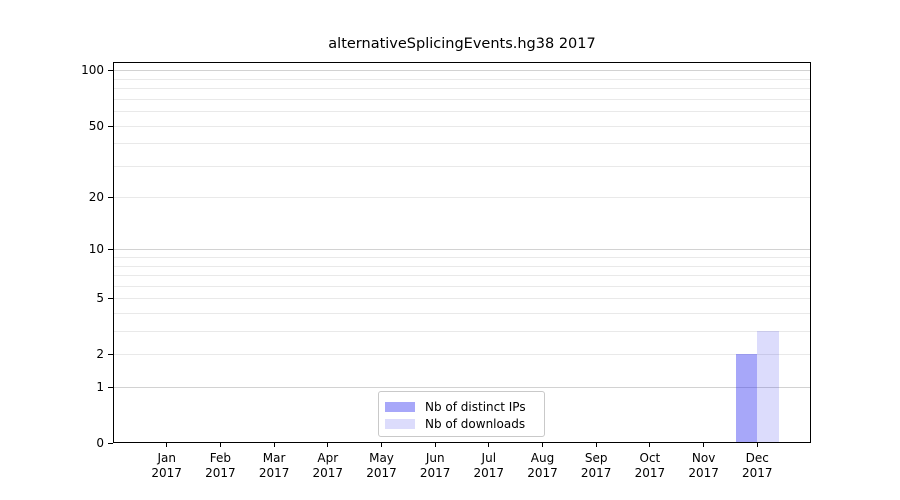 The height and width of the screenshot is (500, 900). I want to click on x-tick-label-oct: Oct 2017, so click(650, 465).